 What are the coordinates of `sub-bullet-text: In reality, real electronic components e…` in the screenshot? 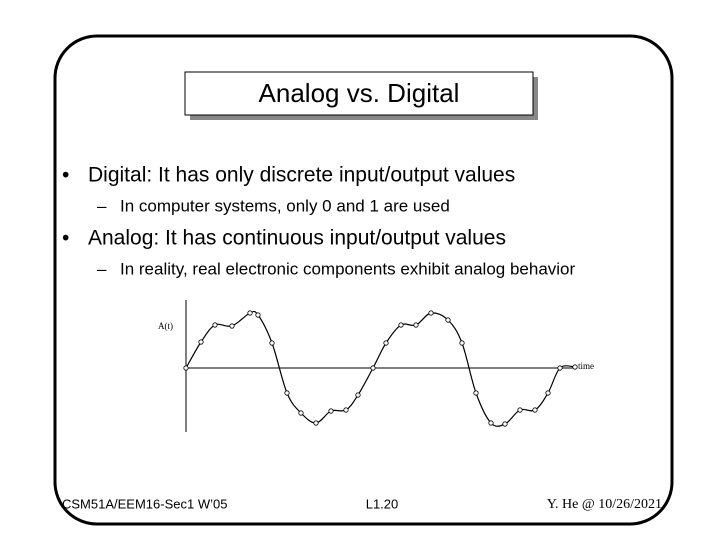 It's located at (348, 268).